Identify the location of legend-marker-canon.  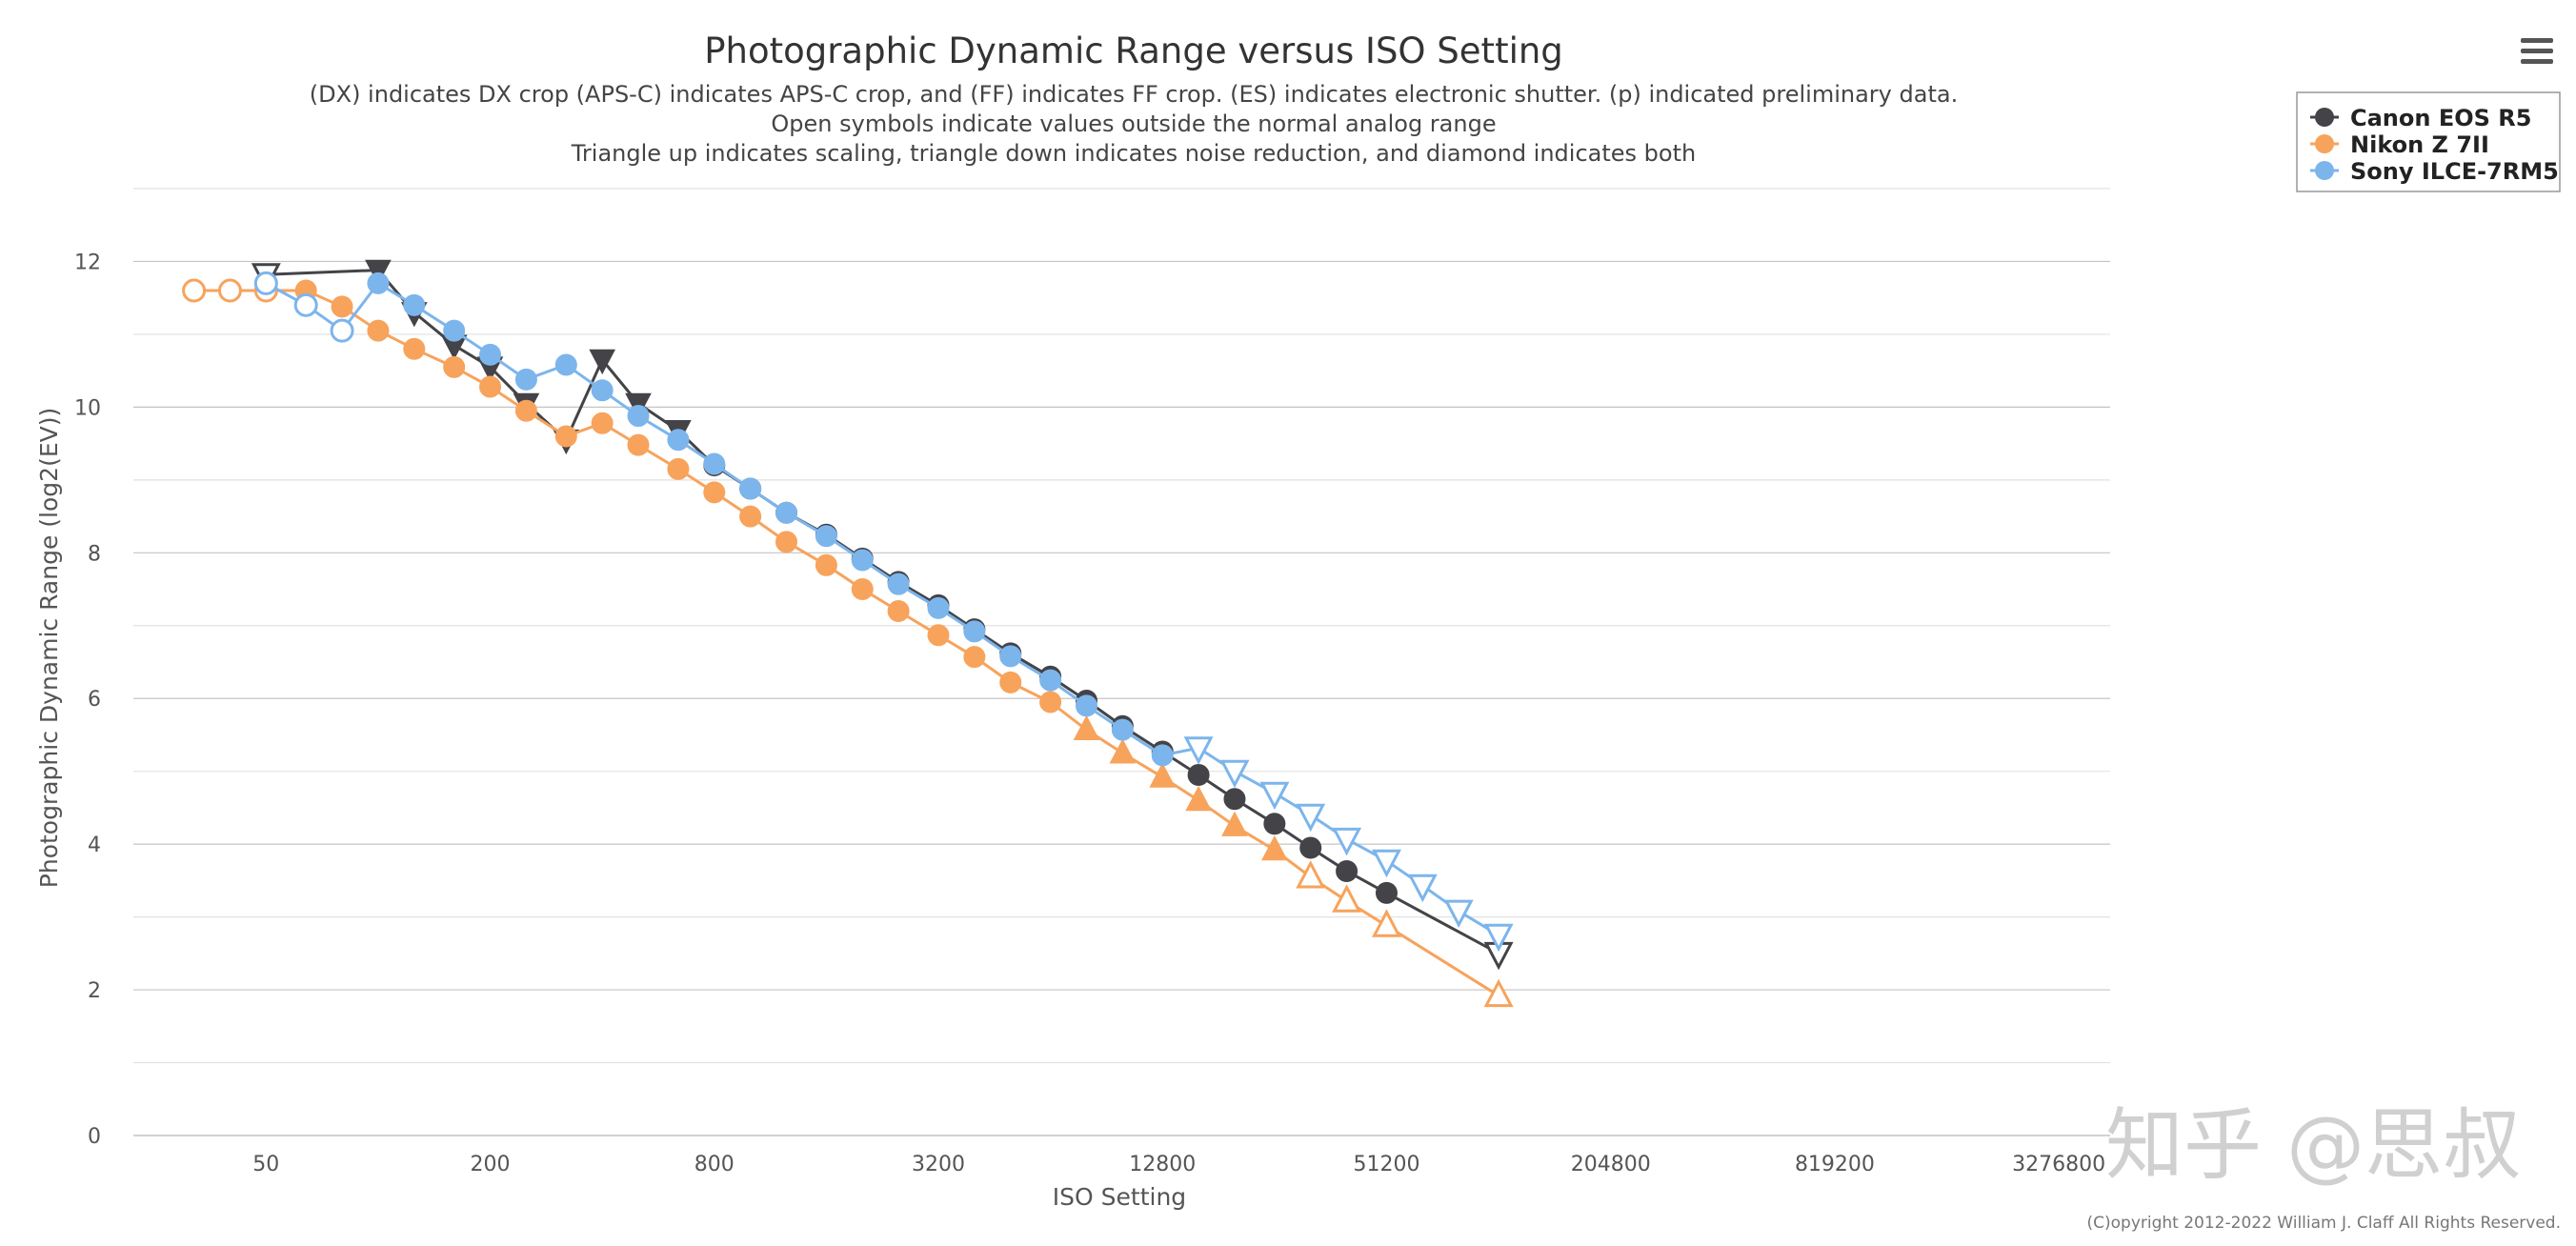
(2324, 117).